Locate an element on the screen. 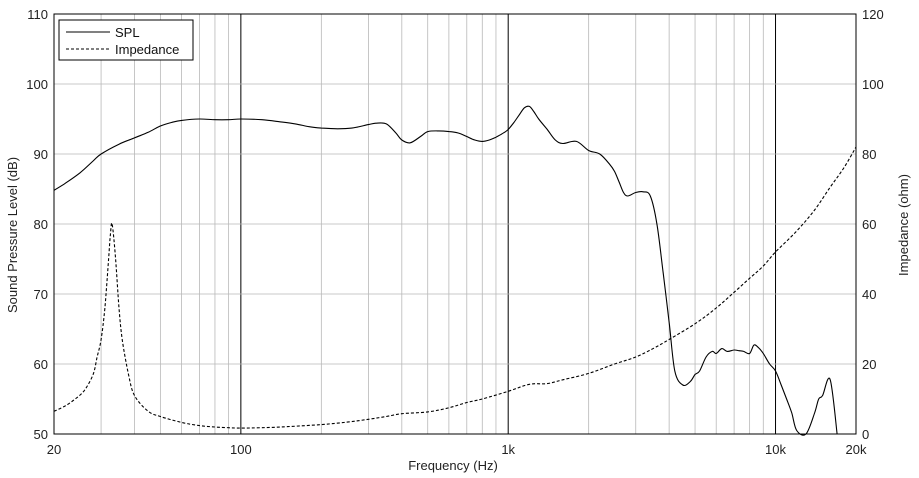 The image size is (919, 478). x-axis-title: Frequency (Hz) is located at coordinates (453, 465).